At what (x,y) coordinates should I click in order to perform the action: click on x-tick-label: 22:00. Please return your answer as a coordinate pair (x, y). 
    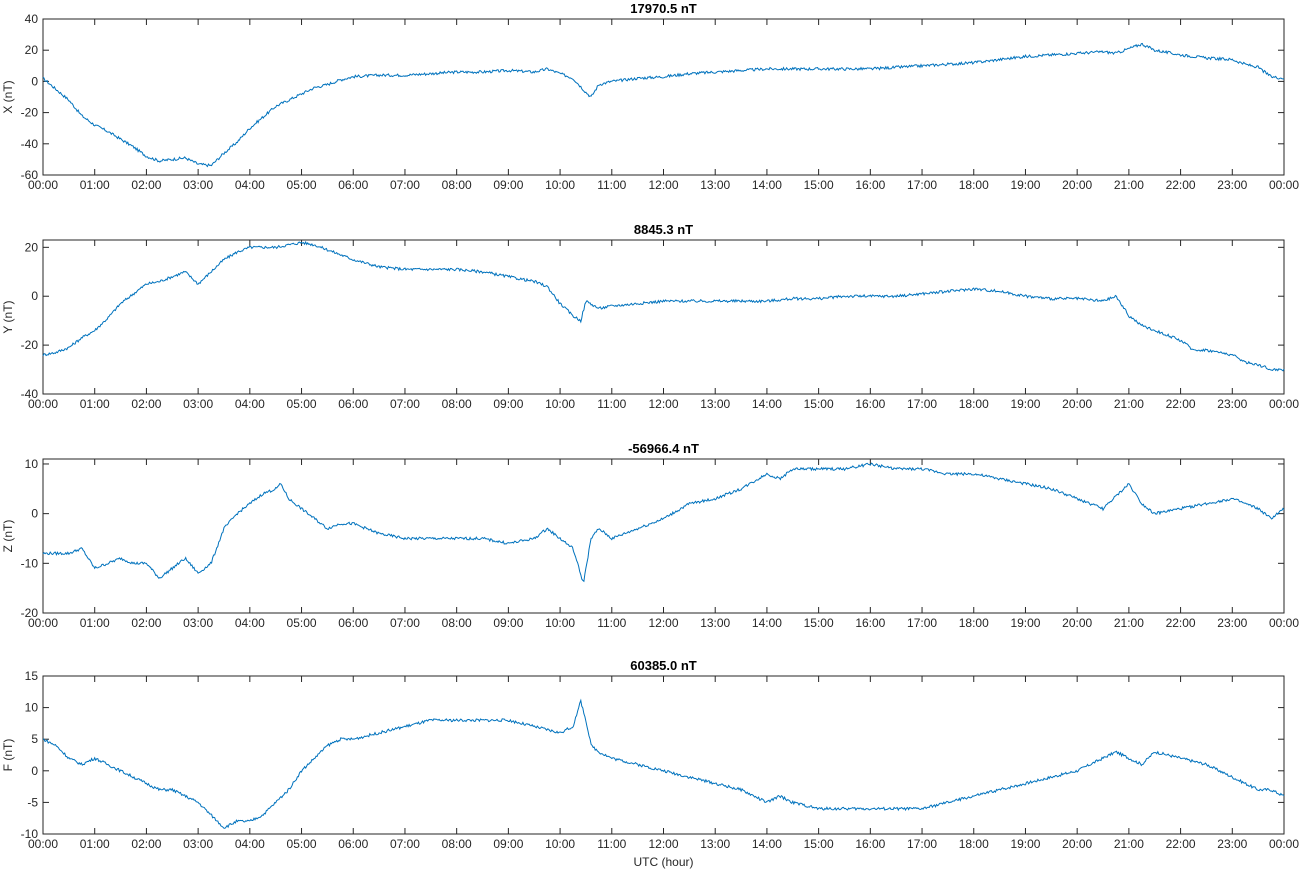
    Looking at the image, I should click on (1181, 623).